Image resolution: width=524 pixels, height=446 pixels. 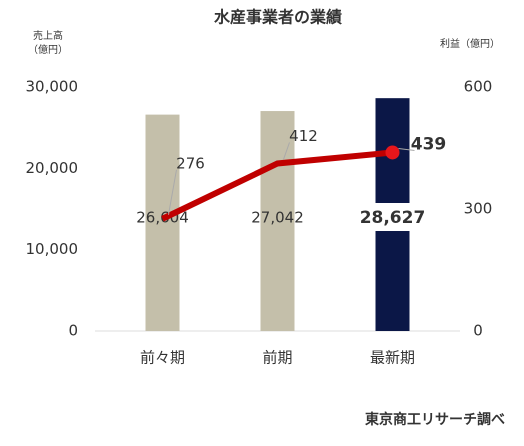 I want to click on y2-tick-label: 0, so click(x=478, y=331).